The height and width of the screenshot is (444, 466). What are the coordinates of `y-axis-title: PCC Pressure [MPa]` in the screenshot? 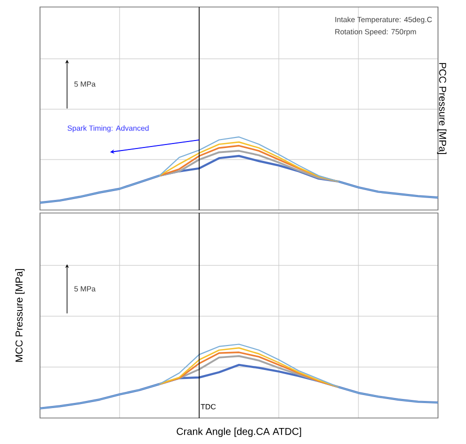 It's located at (441, 108).